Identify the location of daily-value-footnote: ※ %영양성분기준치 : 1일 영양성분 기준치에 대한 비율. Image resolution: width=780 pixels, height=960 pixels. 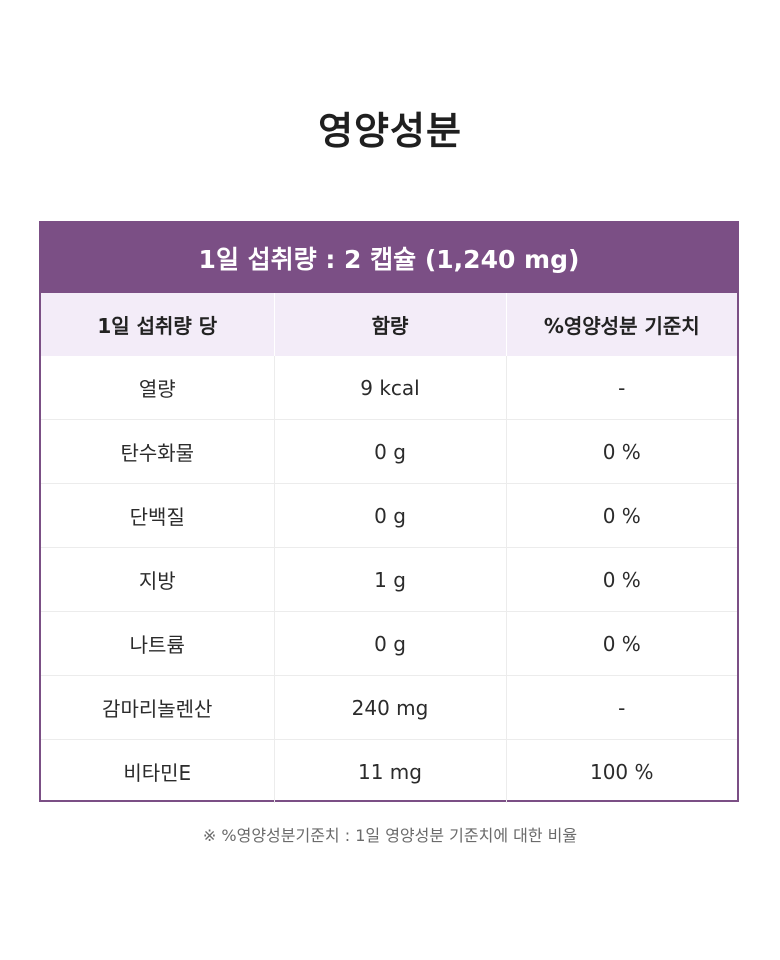
(390, 835).